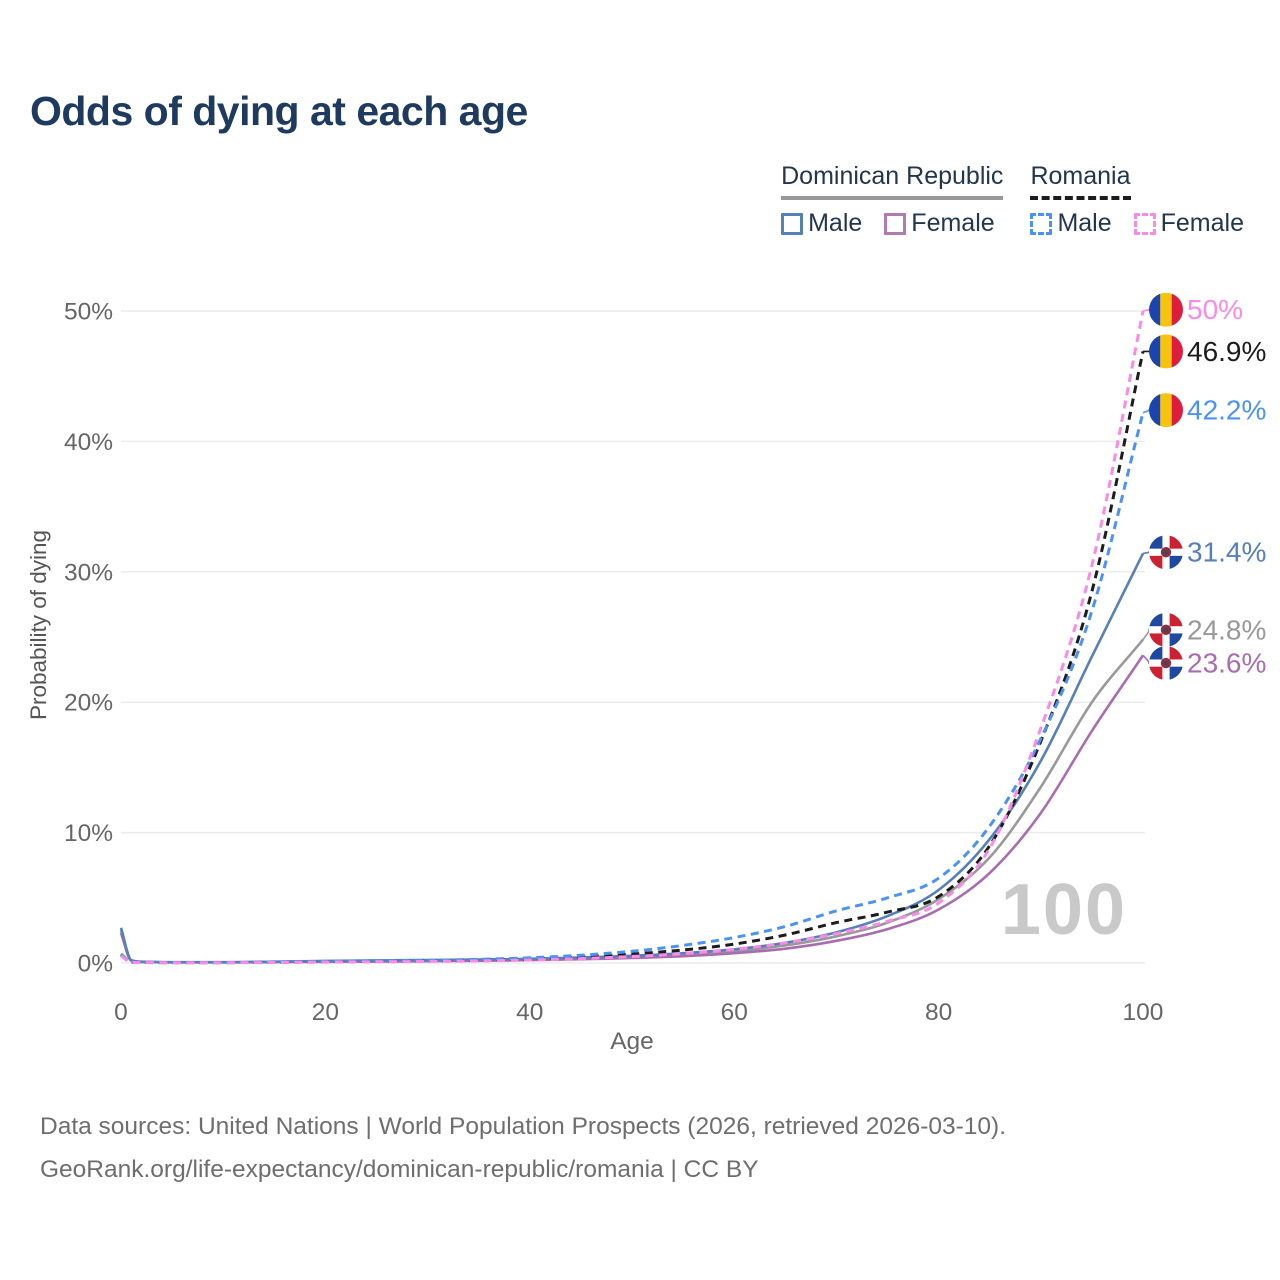  What do you see at coordinates (938, 1012) in the screenshot?
I see `x-tick-label: 80` at bounding box center [938, 1012].